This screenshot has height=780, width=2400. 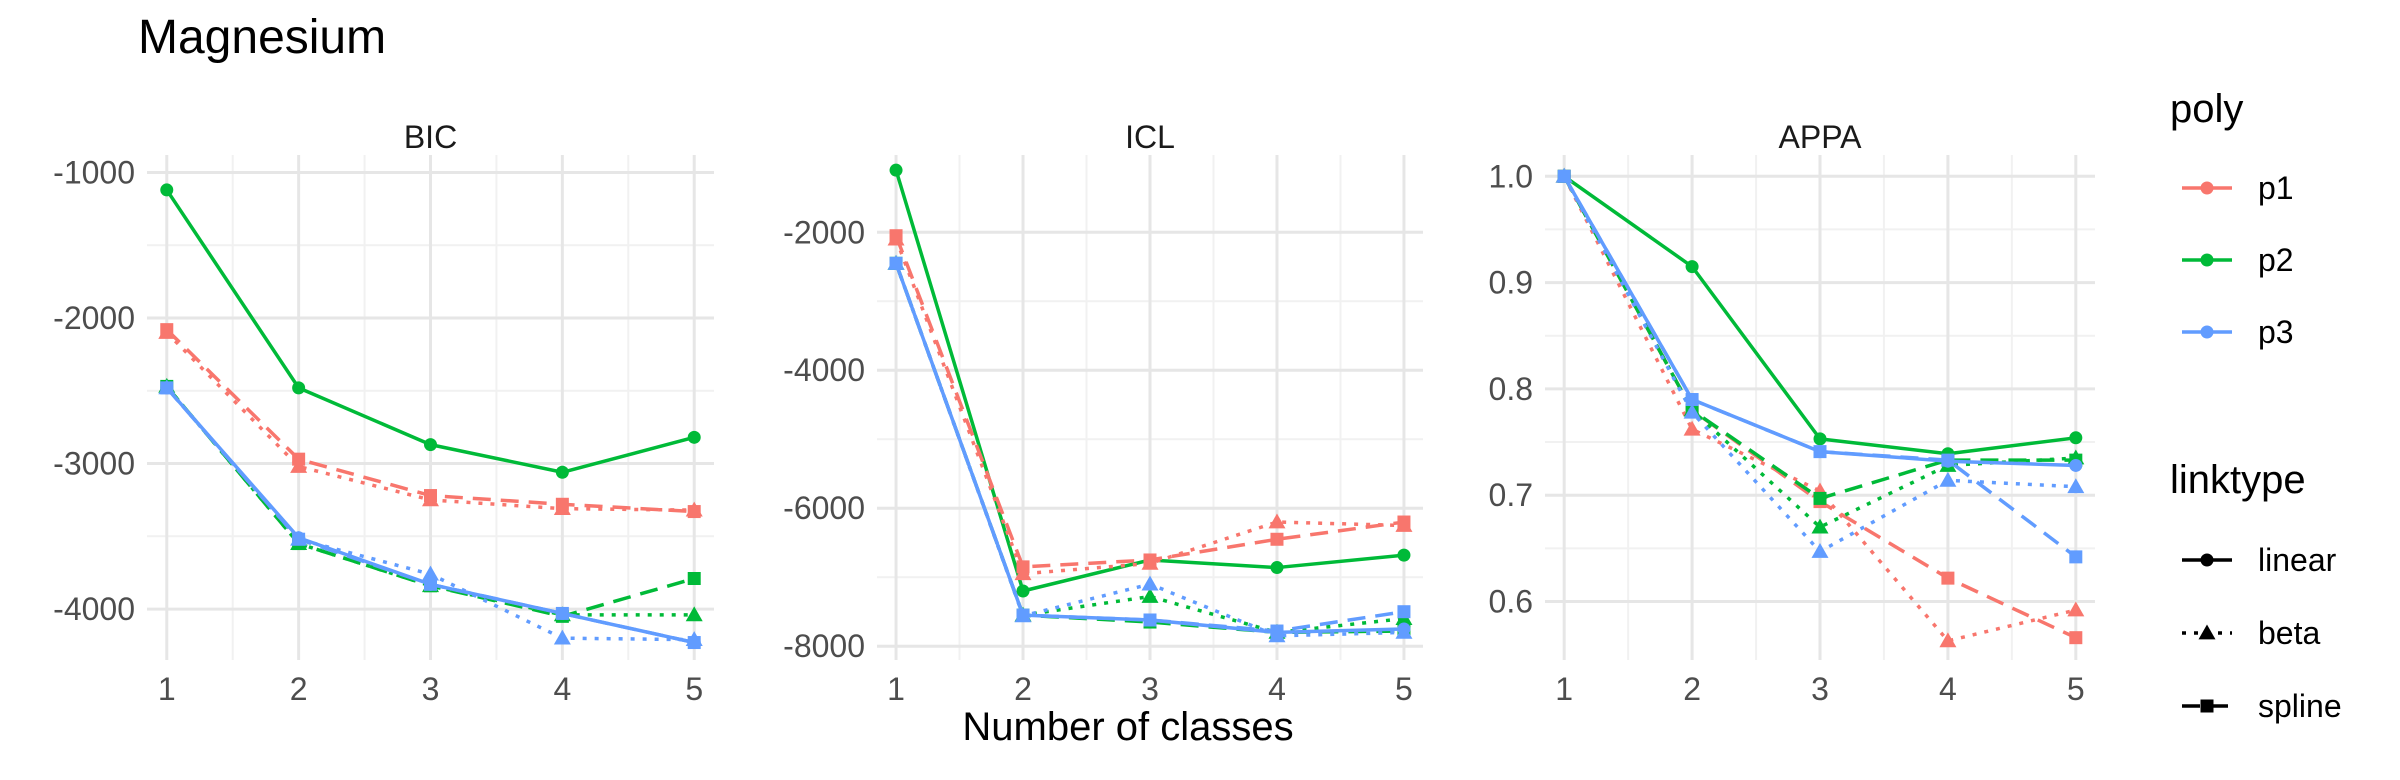 I want to click on series-line, so click(x=1149, y=407).